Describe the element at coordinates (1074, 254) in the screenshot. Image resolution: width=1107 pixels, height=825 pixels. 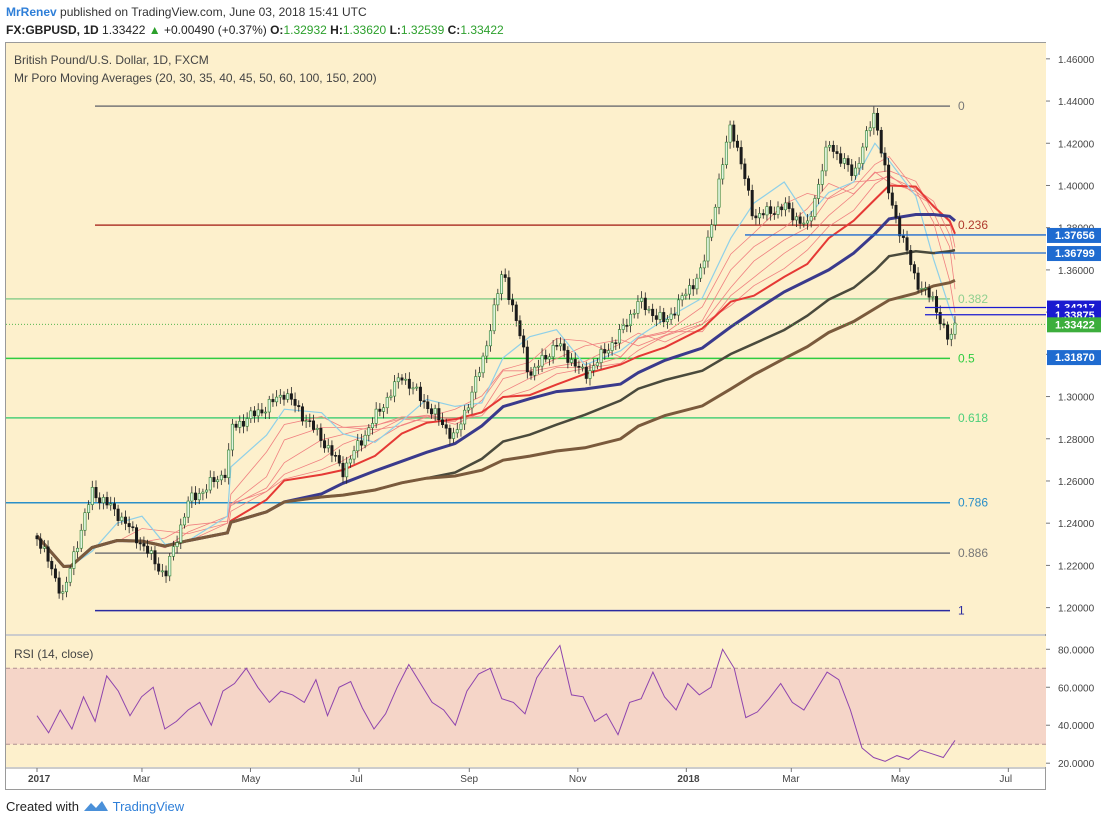
I see `price-label-tag` at that location.